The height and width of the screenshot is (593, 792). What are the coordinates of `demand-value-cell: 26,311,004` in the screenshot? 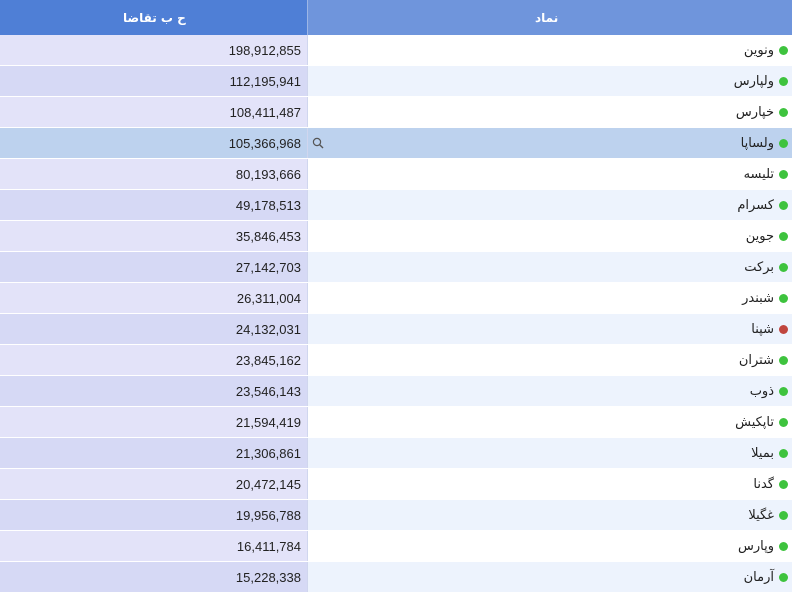 It's located at (154, 298).